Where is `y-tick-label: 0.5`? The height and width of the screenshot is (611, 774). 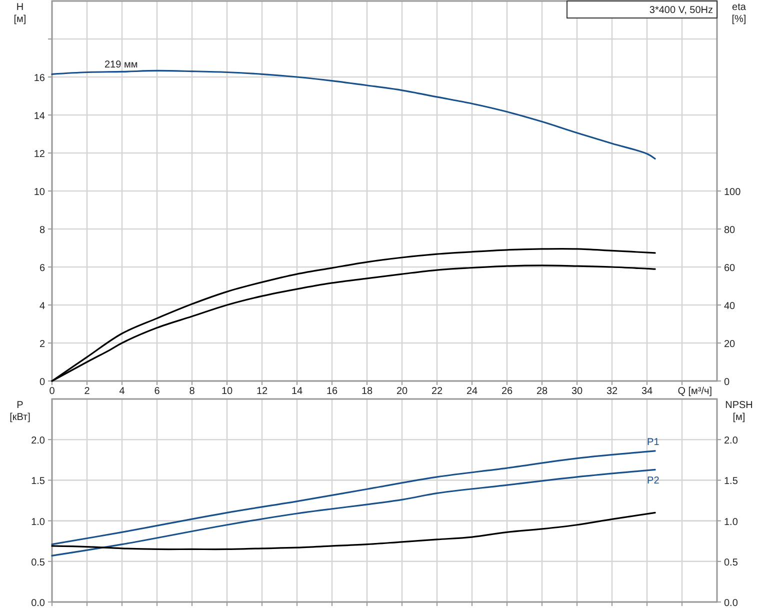
y-tick-label: 0.5 is located at coordinates (38, 562).